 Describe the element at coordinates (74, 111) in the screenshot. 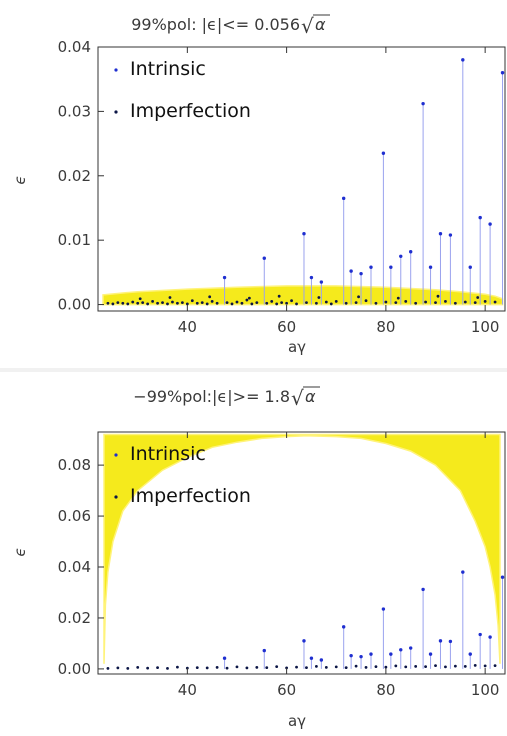

I see `y-tick-label: 0.03` at that location.